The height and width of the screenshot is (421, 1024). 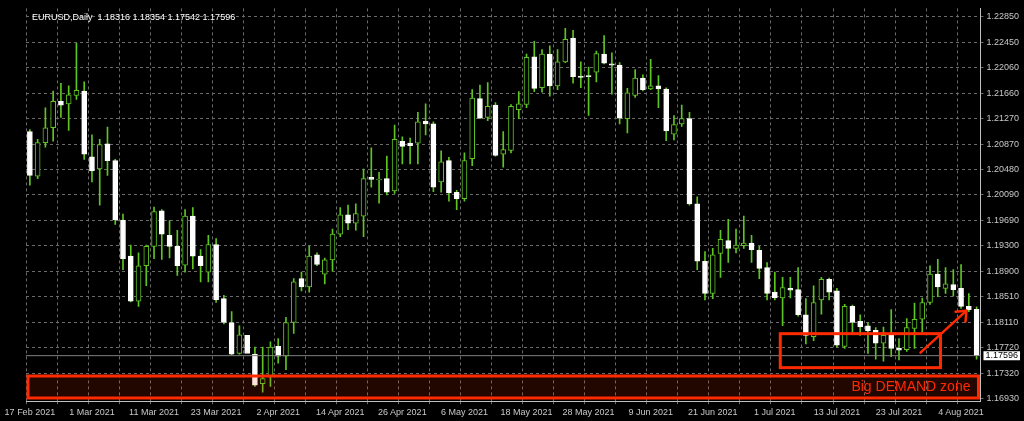 I want to click on y-tick-label: 1.18110, so click(x=1002, y=322).